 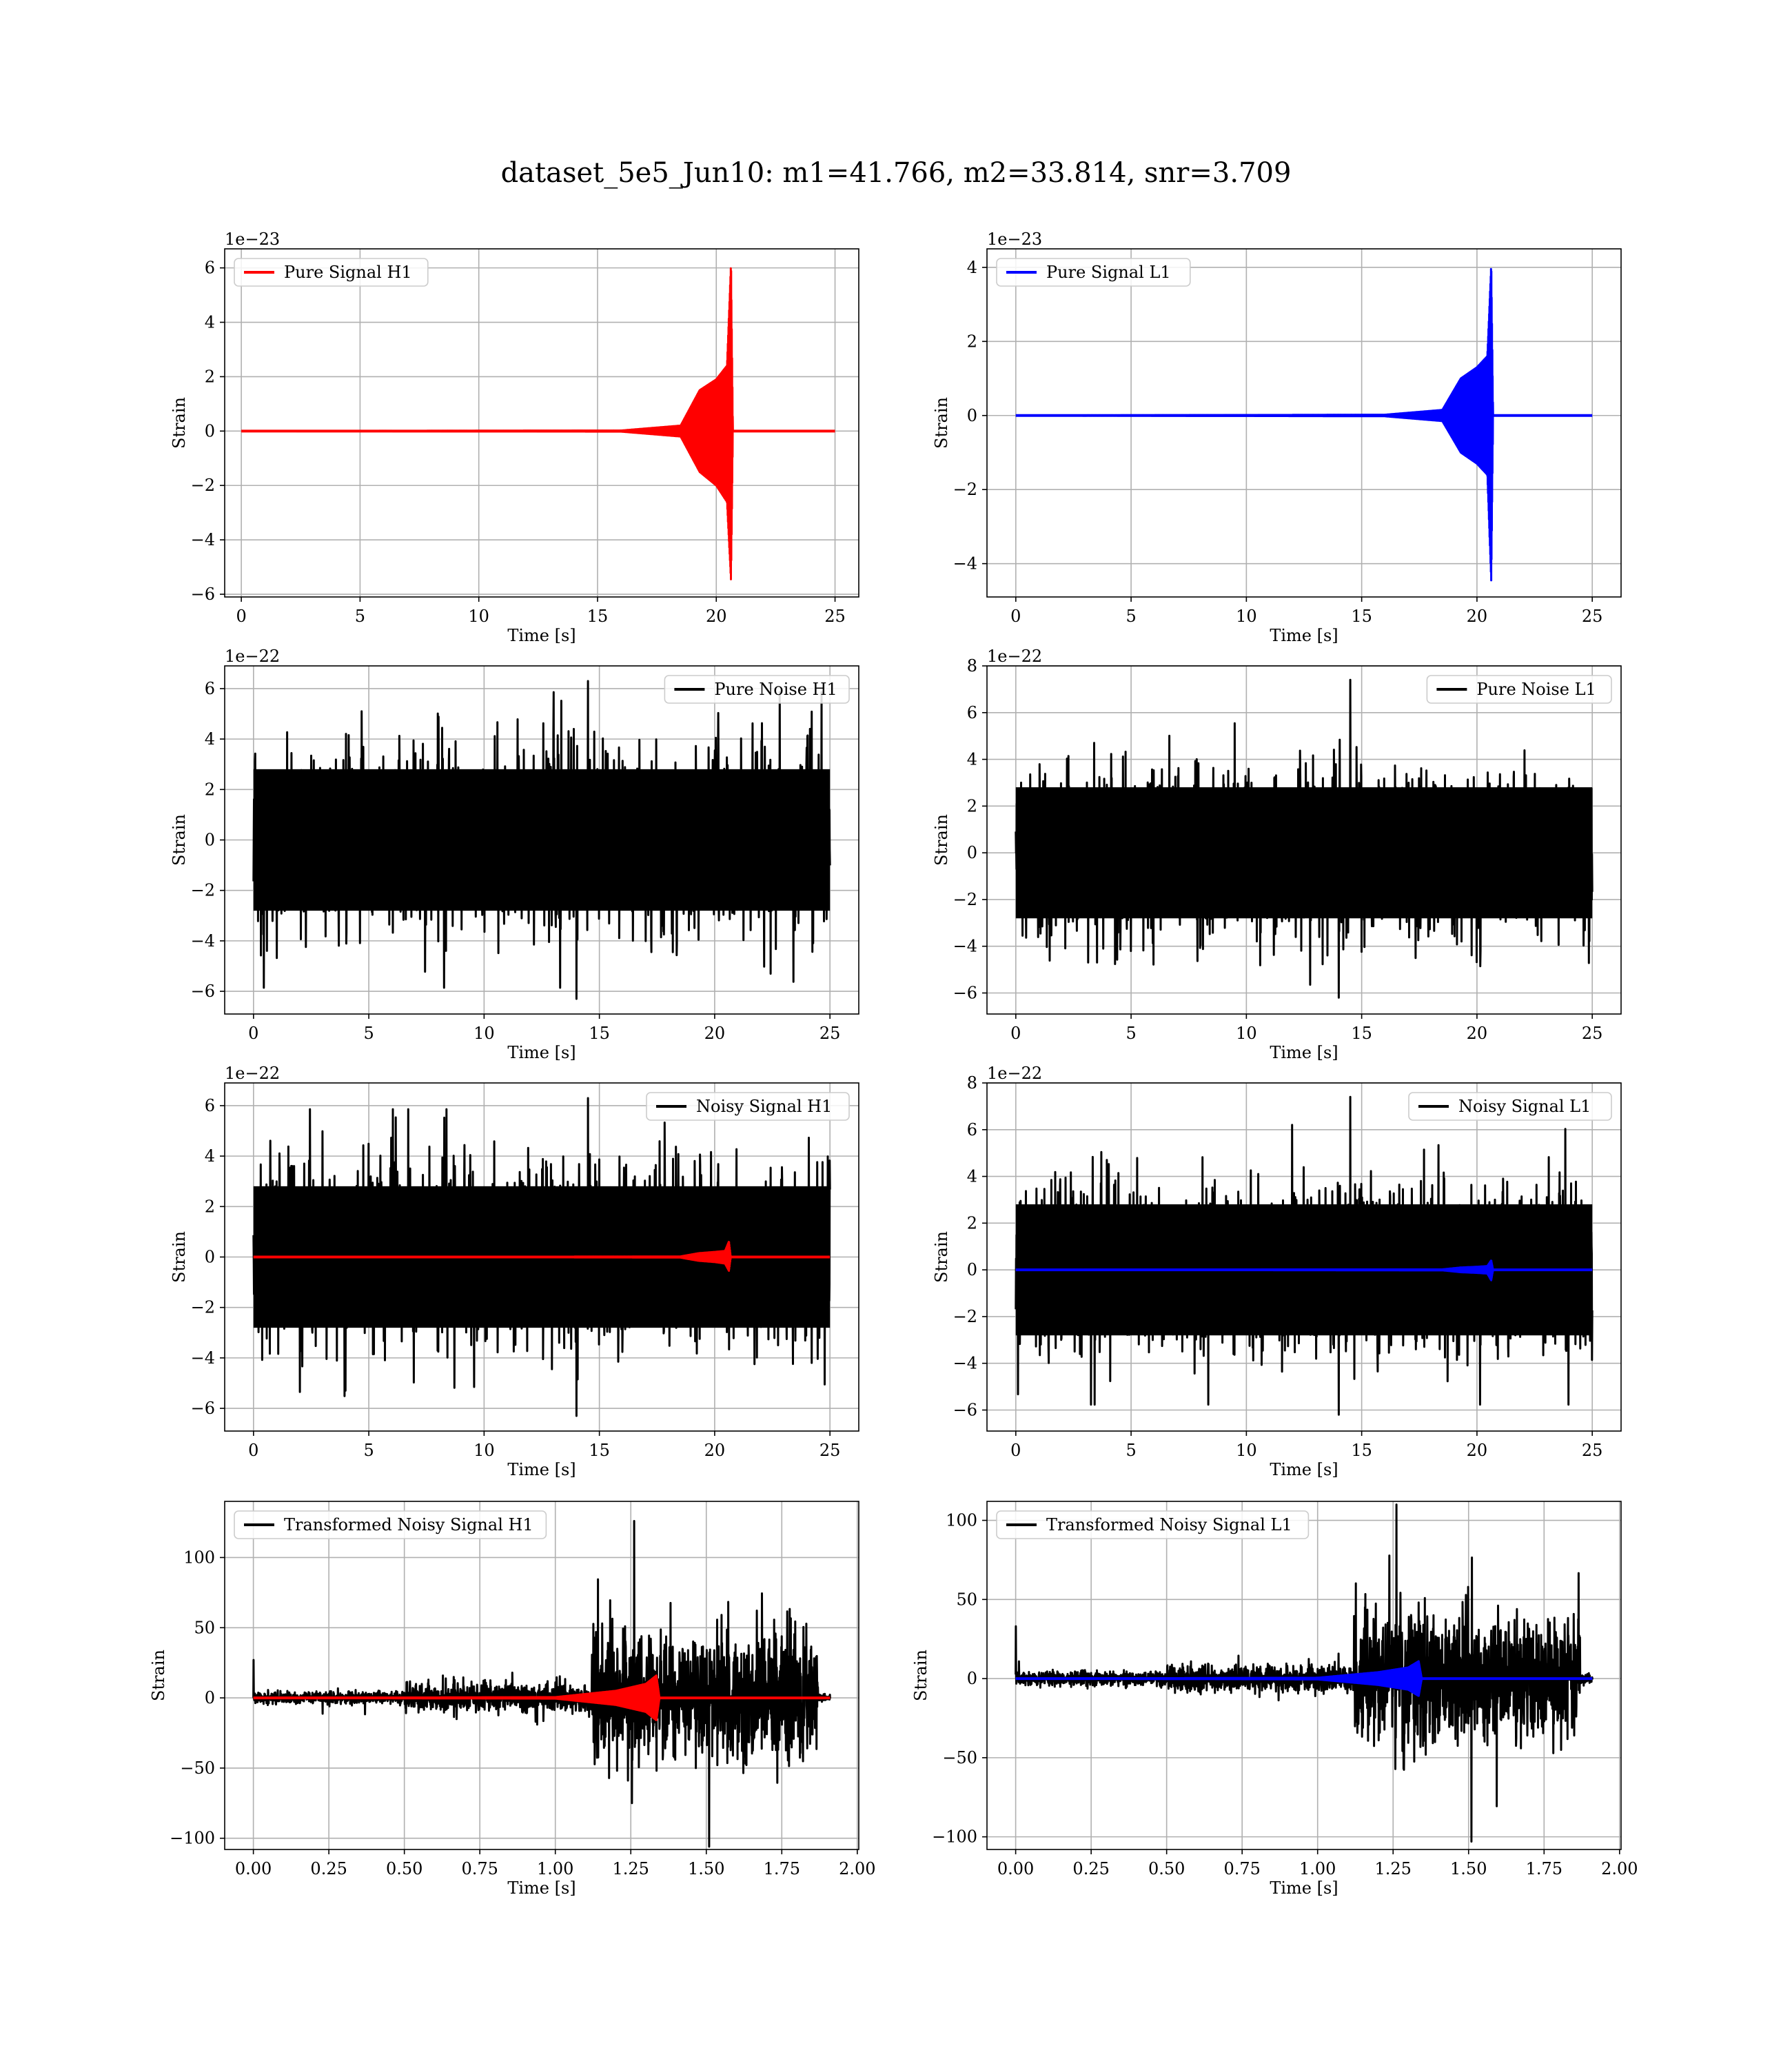 I want to click on x-tick-label: 0.75, so click(x=1241, y=1868).